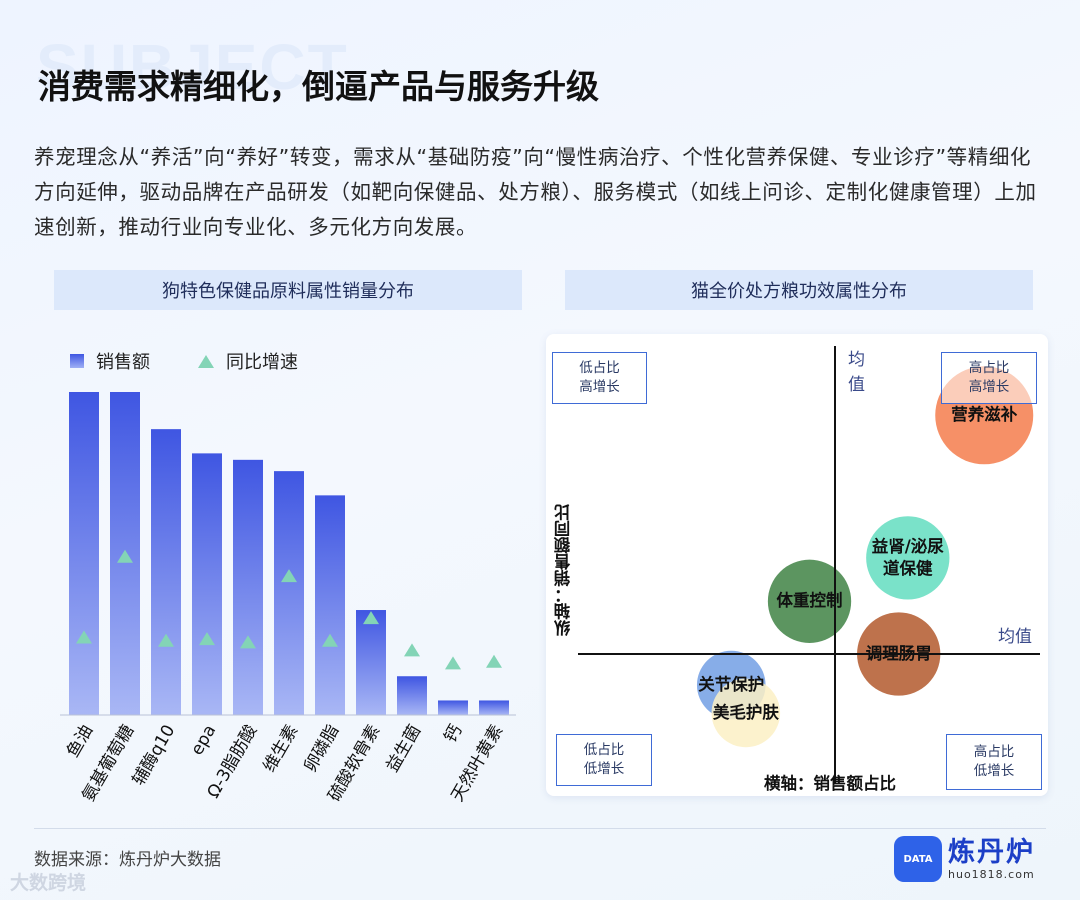  Describe the element at coordinates (80, 741) in the screenshot. I see `x-tick-label-0: 鱼油` at that location.